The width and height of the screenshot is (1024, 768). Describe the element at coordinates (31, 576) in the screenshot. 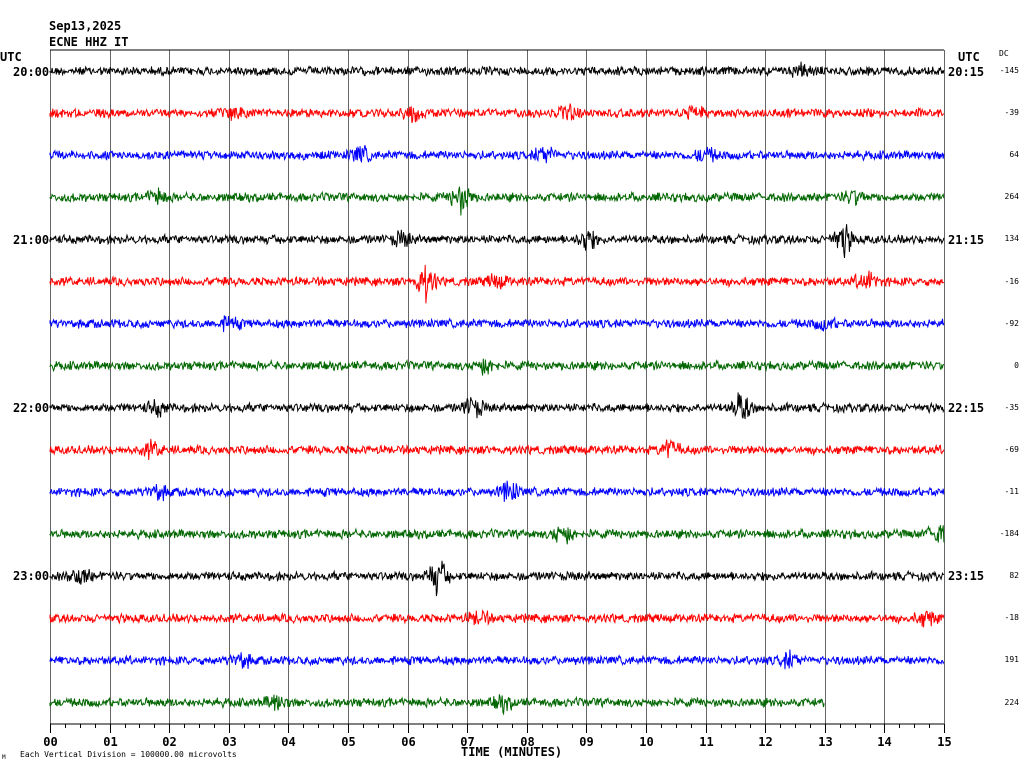

I see `left-time-label: 23:00` at that location.